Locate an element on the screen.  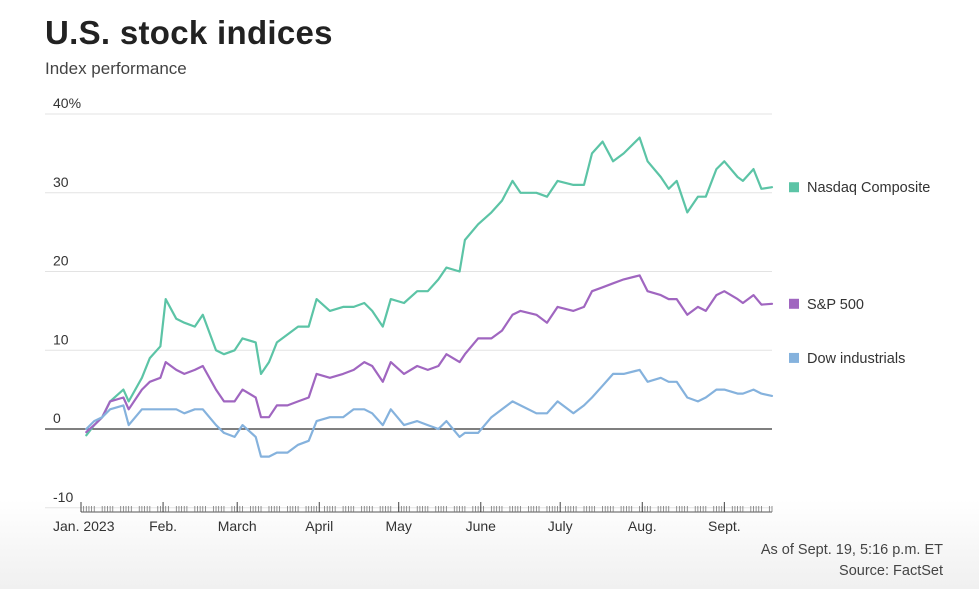
x-tick-label: May is located at coordinates (398, 526).